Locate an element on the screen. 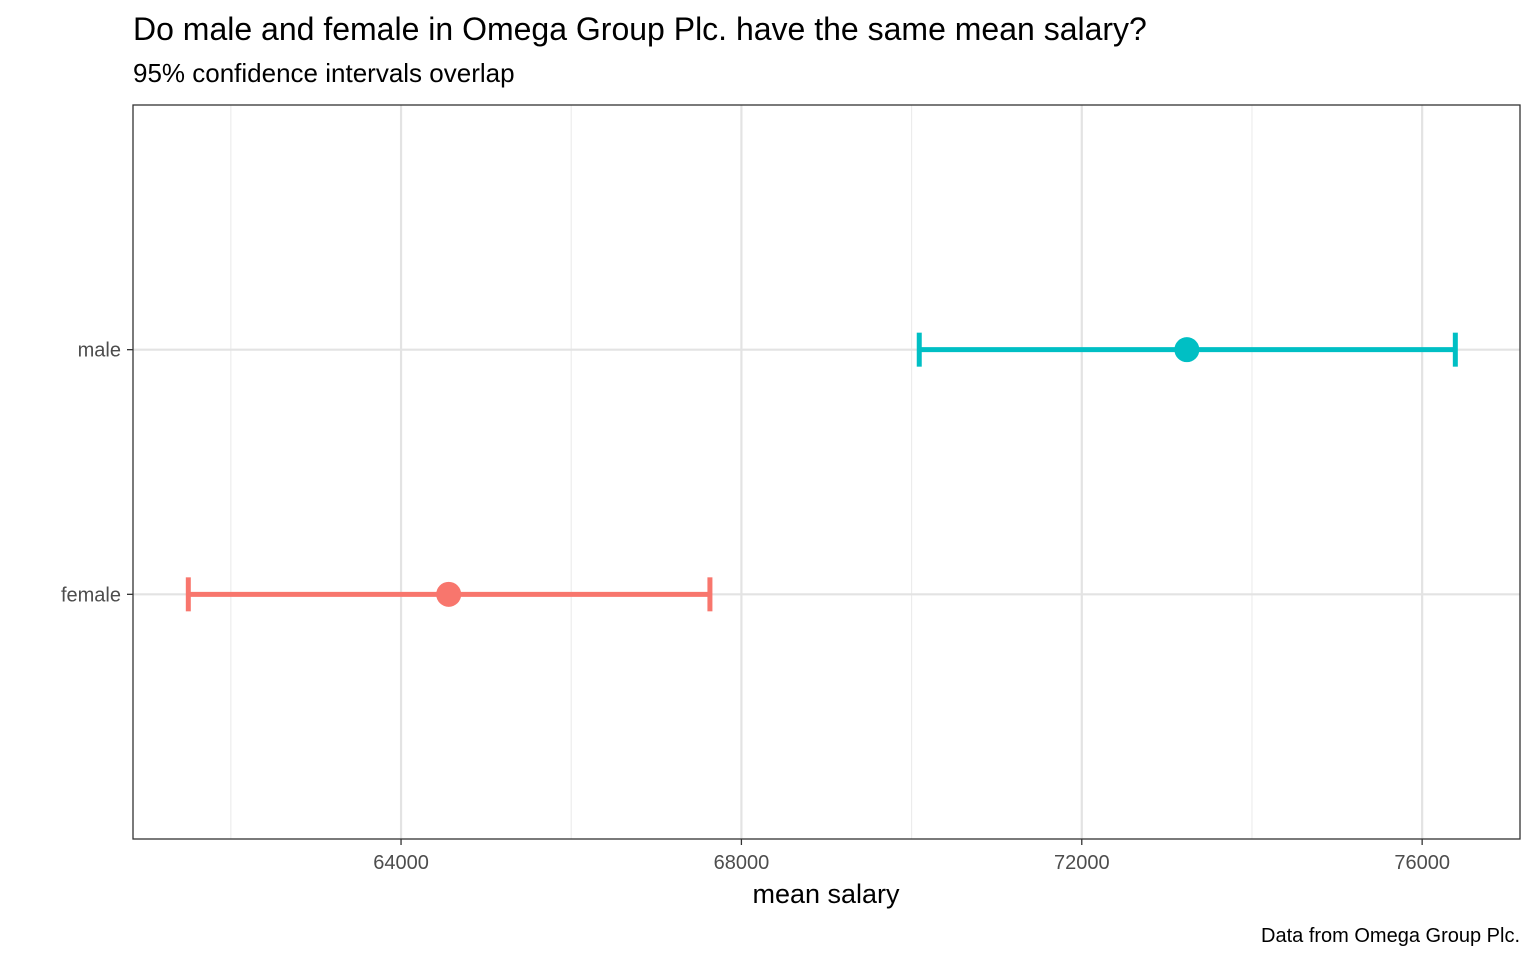 The height and width of the screenshot is (960, 1536). y-tick-label: female is located at coordinates (91, 595).